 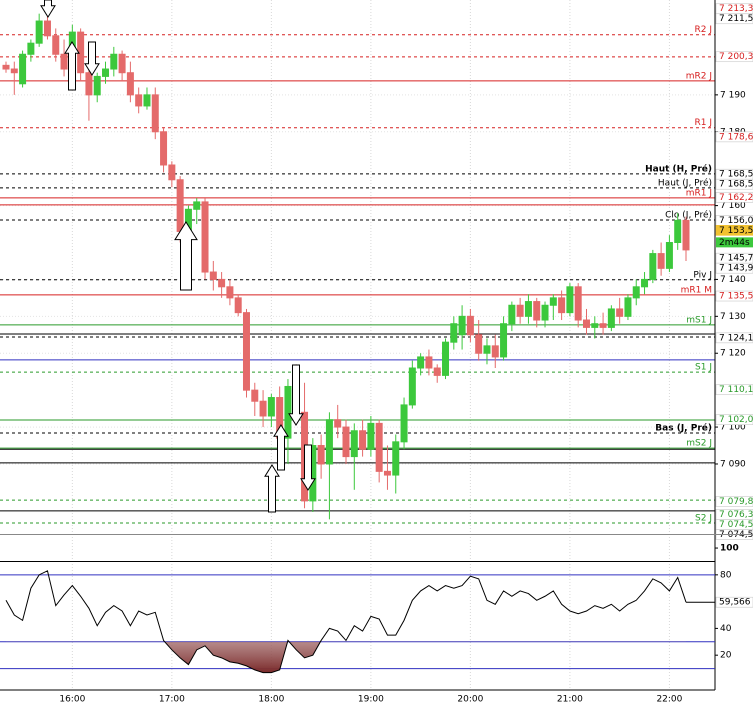 What do you see at coordinates (733, 354) in the screenshot?
I see `y-tick-label: 7 120` at bounding box center [733, 354].